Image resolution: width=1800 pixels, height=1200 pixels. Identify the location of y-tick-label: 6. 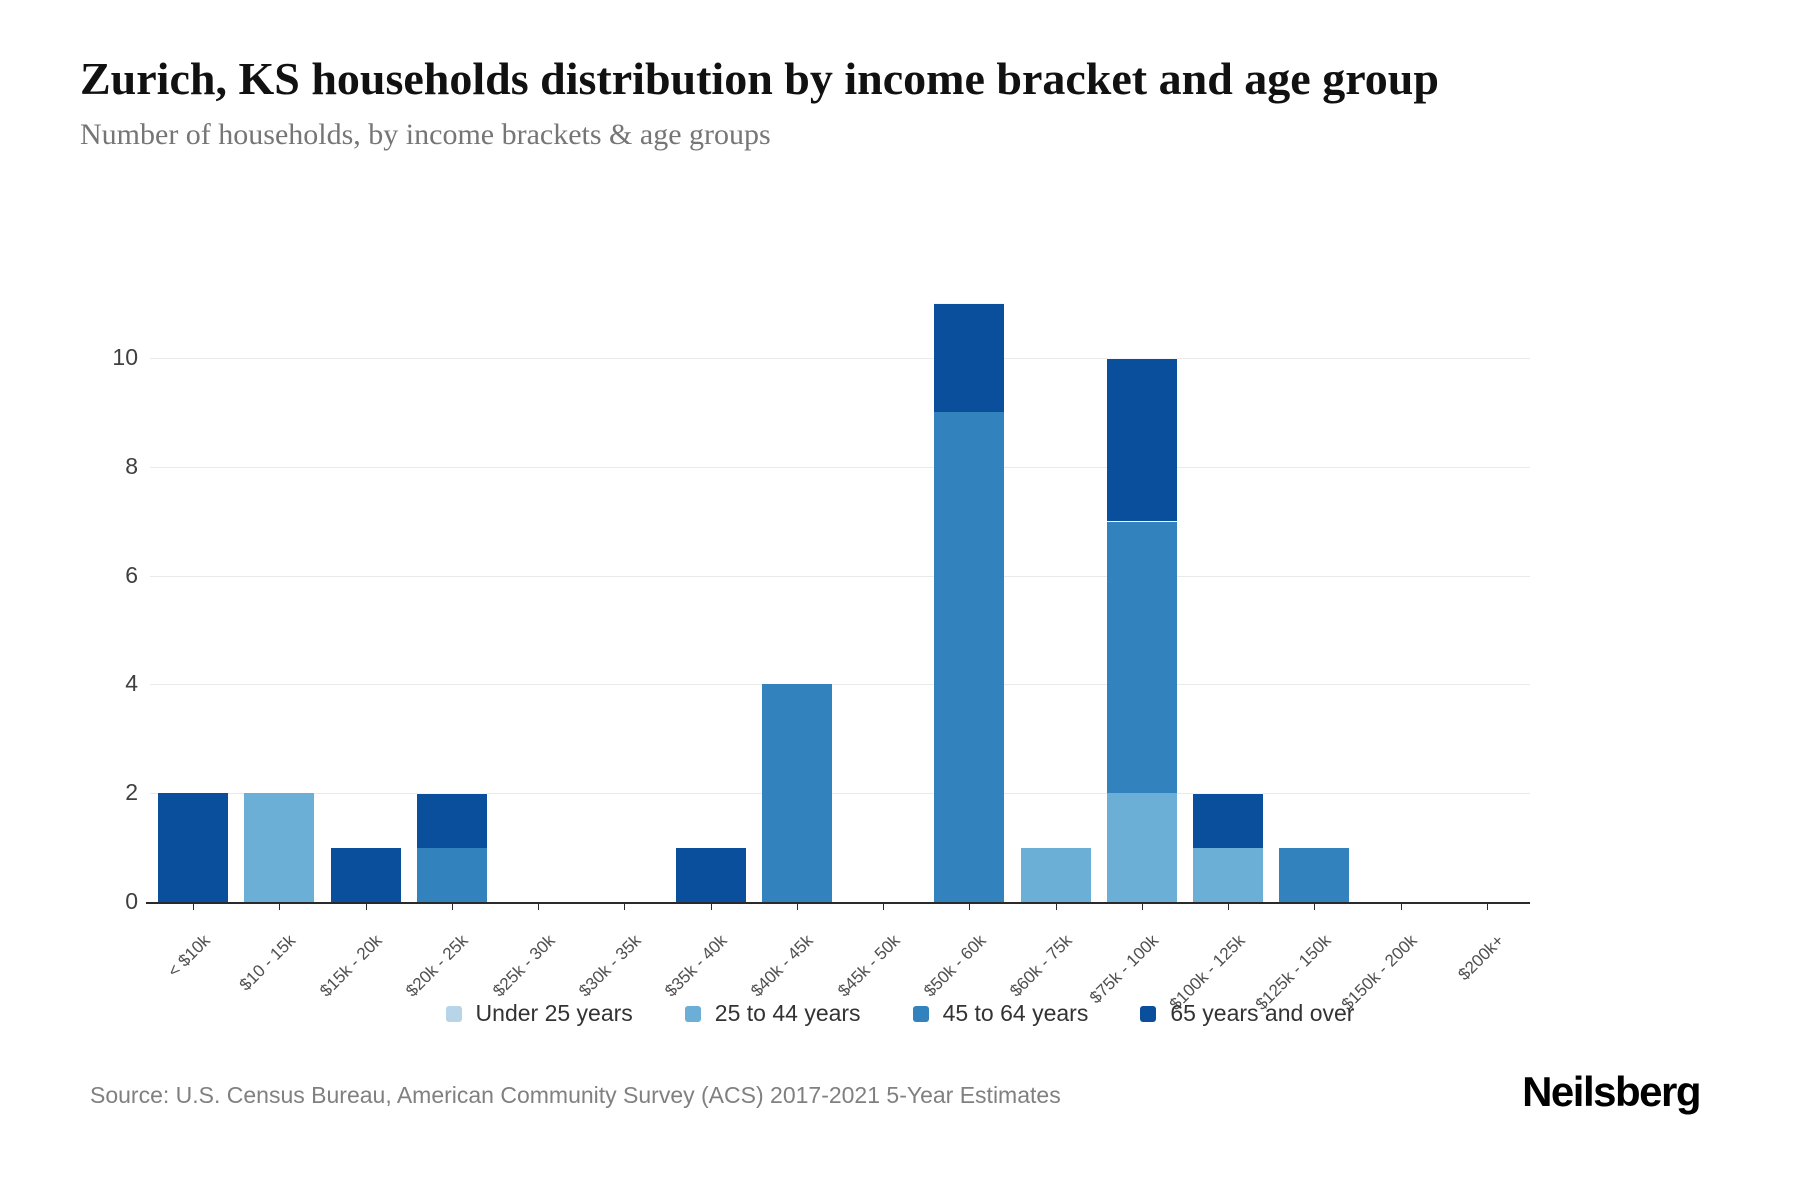
(131, 574).